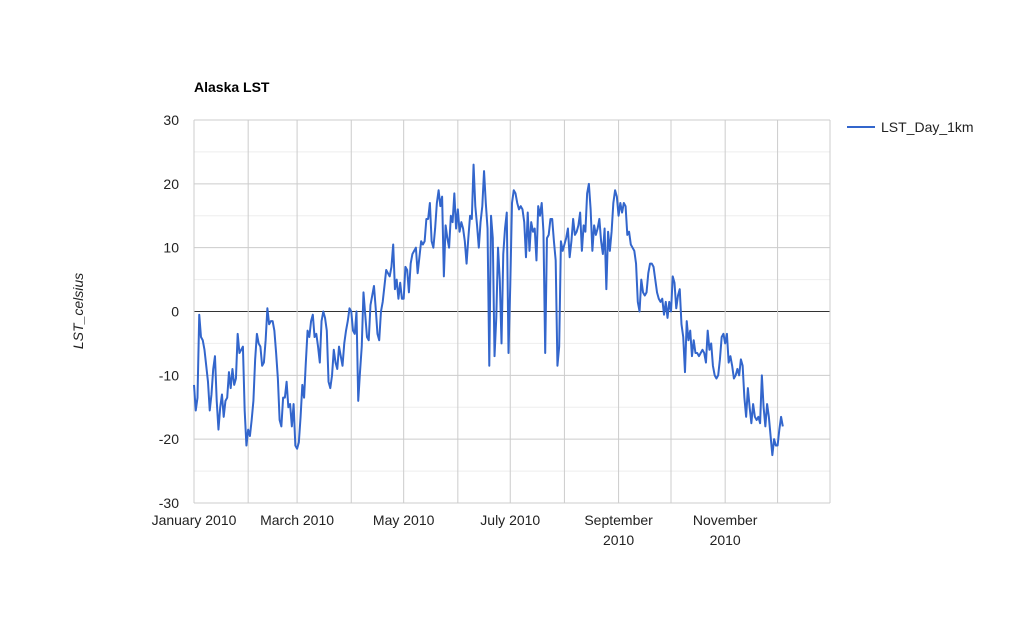 This screenshot has height=623, width=1024. What do you see at coordinates (171, 120) in the screenshot?
I see `y-tick-label: 30` at bounding box center [171, 120].